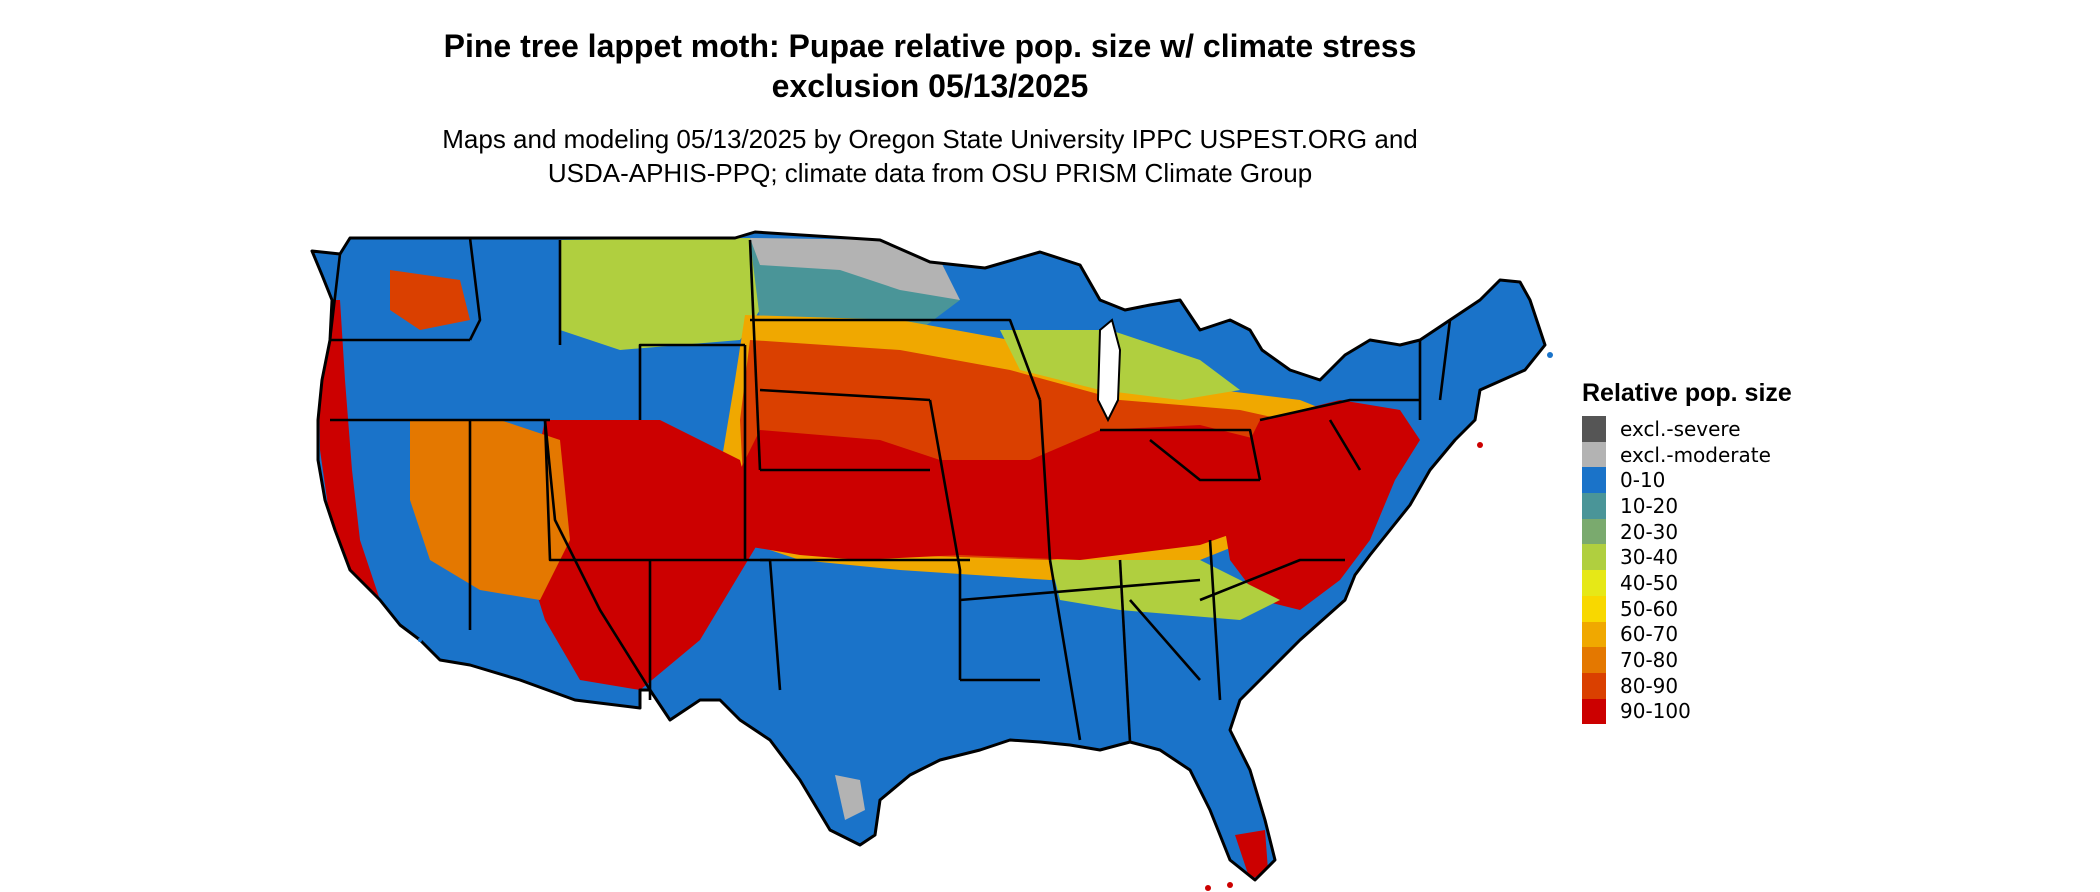 Image resolution: width=2100 pixels, height=892 pixels. What do you see at coordinates (1782, 480) in the screenshot?
I see `legend-item: 0-10` at bounding box center [1782, 480].